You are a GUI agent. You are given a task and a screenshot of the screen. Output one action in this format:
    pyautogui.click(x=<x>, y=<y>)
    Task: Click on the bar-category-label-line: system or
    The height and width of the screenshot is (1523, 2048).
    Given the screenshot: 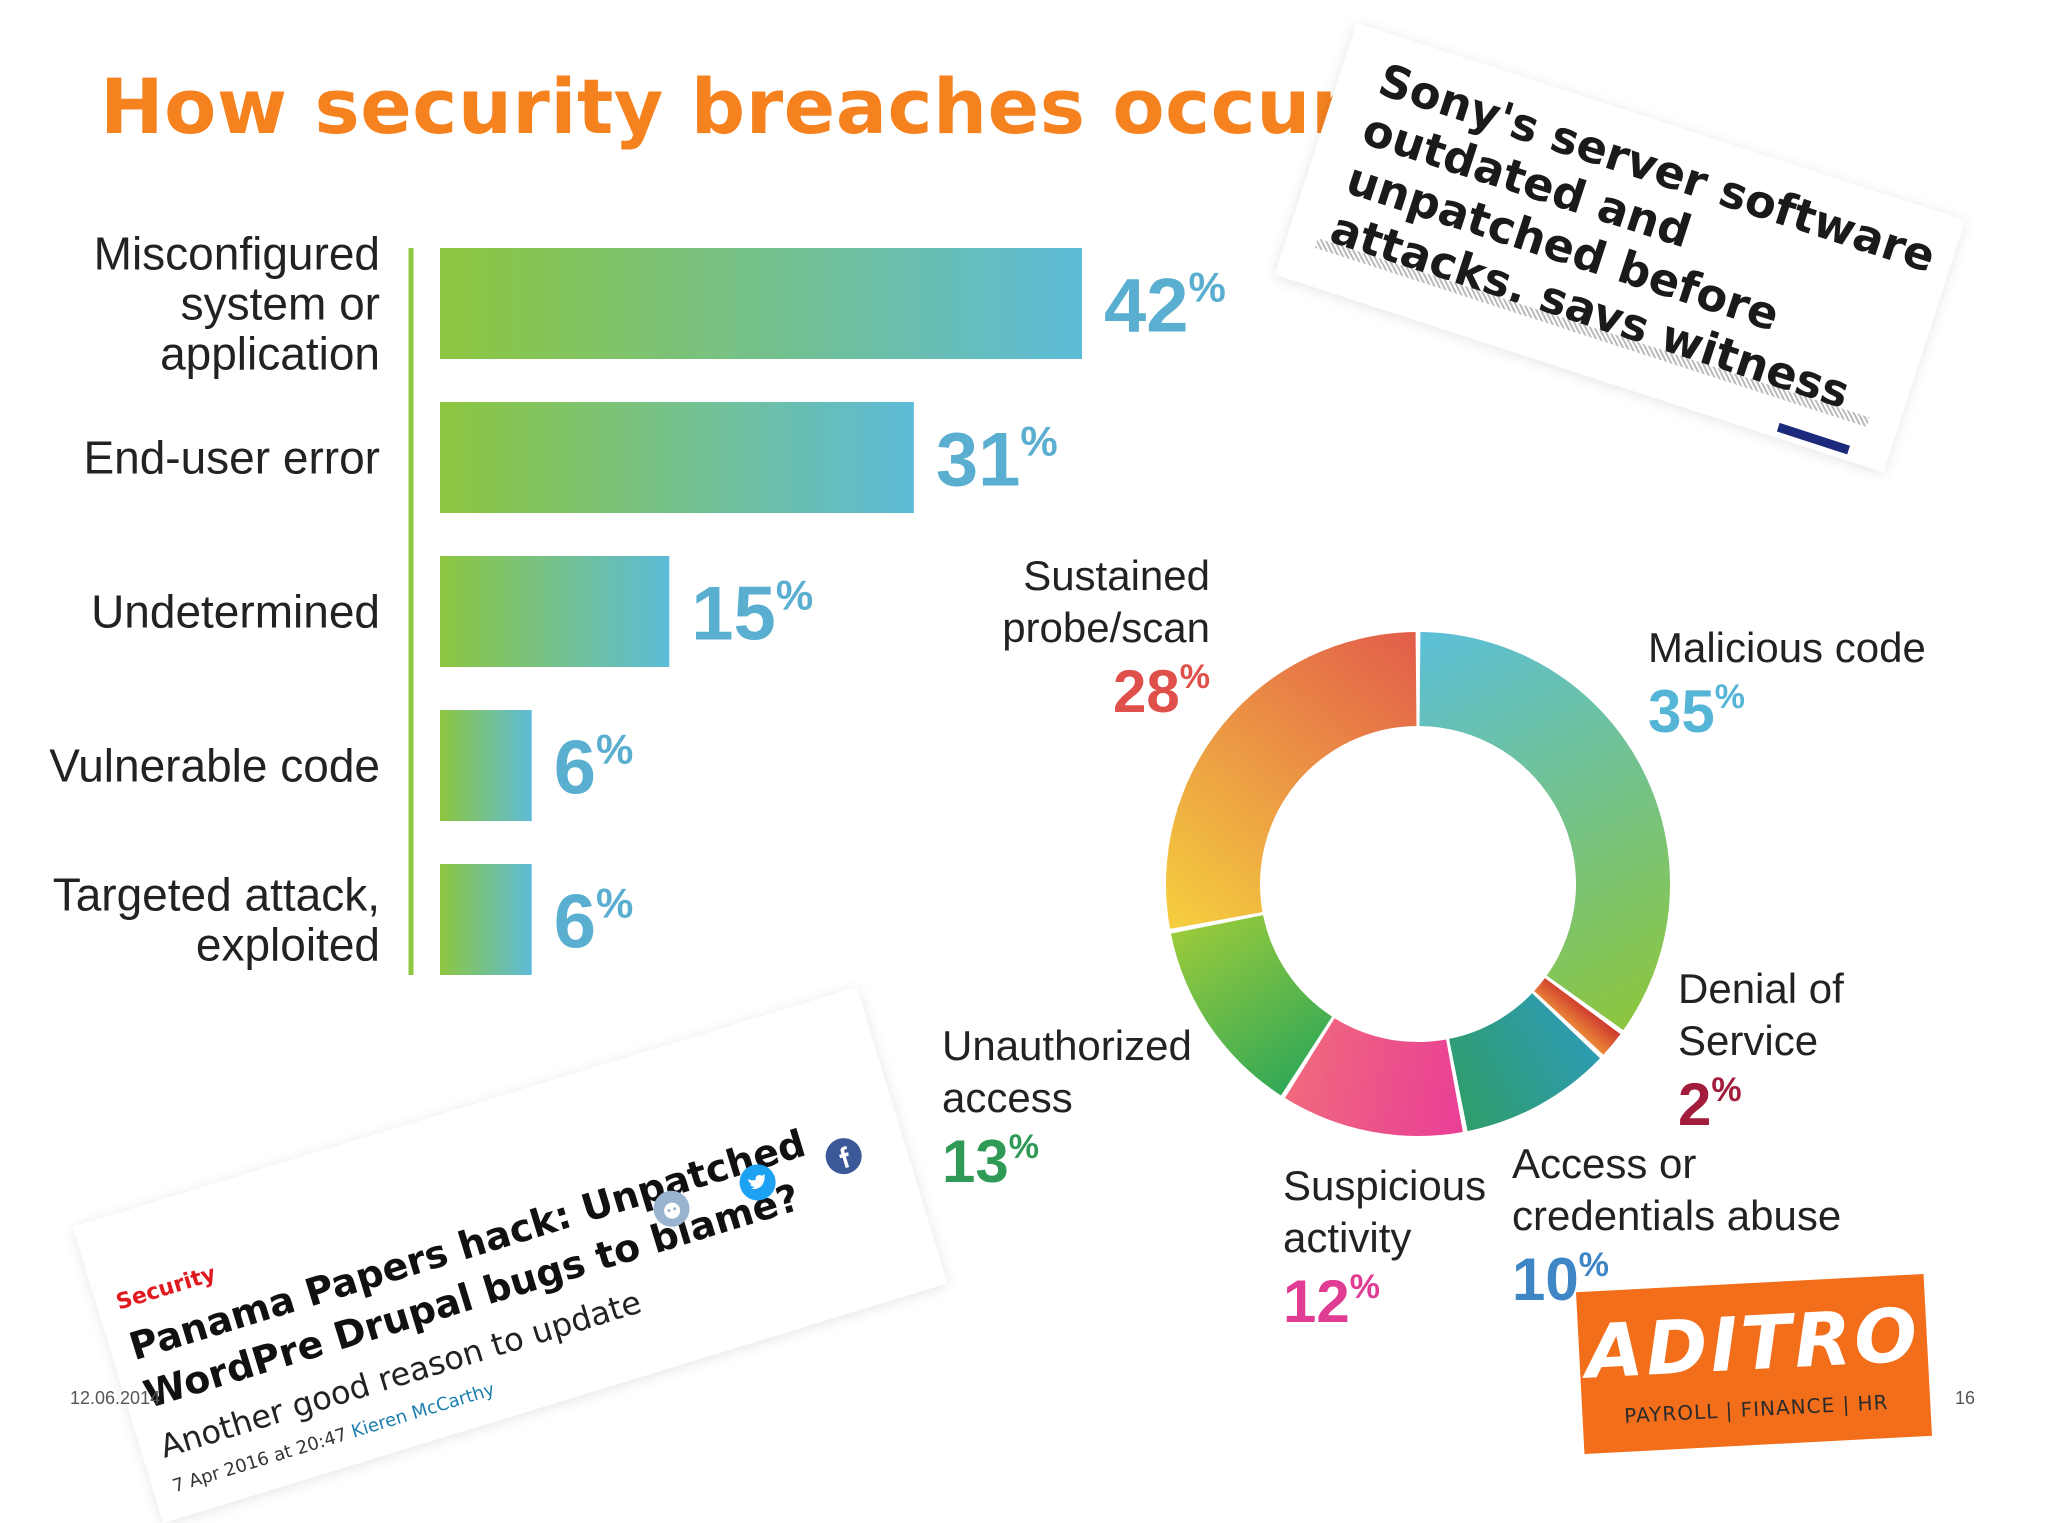 What is the action you would take?
    pyautogui.click(x=280, y=304)
    